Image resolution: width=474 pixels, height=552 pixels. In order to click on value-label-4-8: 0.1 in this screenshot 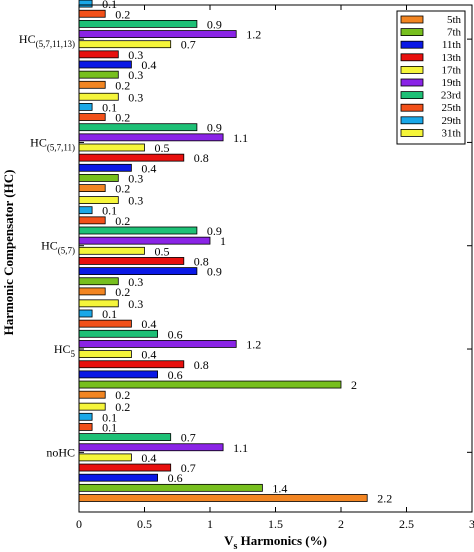, I will do `click(109, 5)`.